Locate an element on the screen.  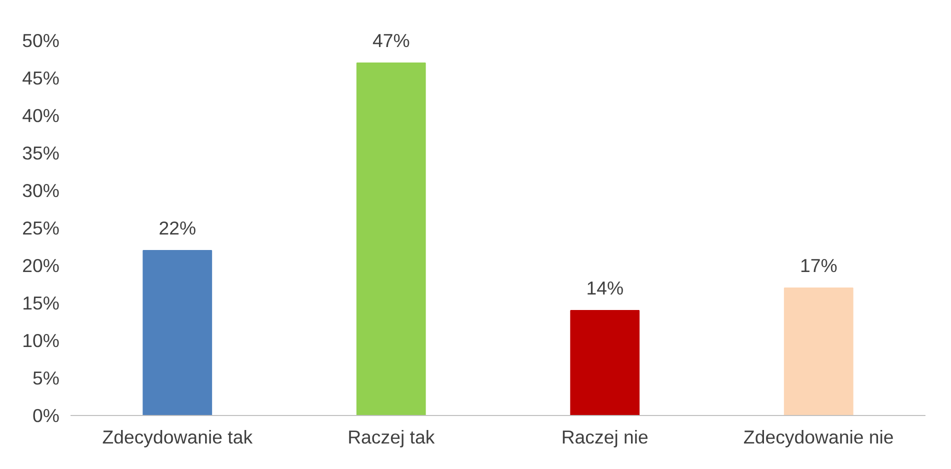
y-tick-label: 25% is located at coordinates (41, 228).